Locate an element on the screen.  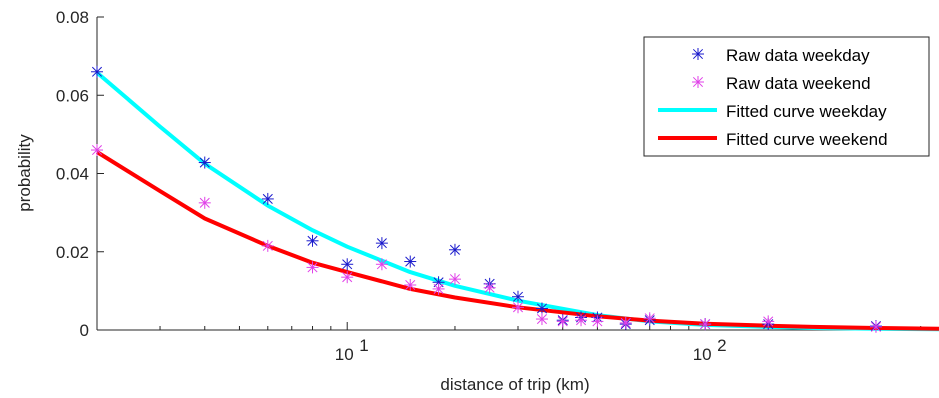
y-tick-label: 0.06 is located at coordinates (72, 95).